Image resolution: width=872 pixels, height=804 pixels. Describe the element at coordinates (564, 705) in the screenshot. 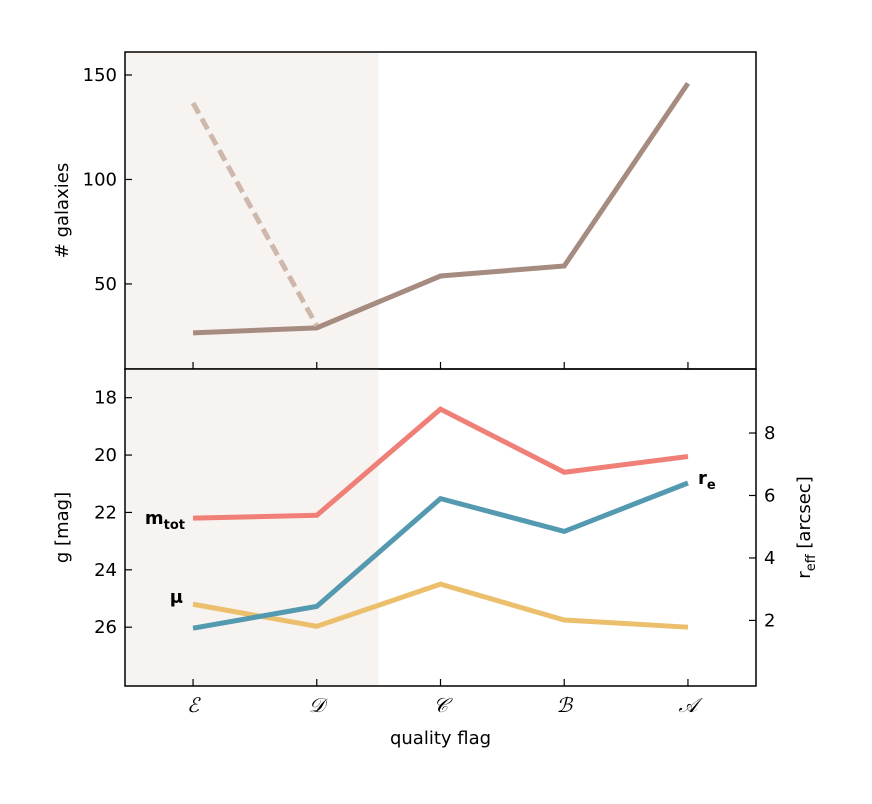

I see `x-tick-label: ℬ` at that location.